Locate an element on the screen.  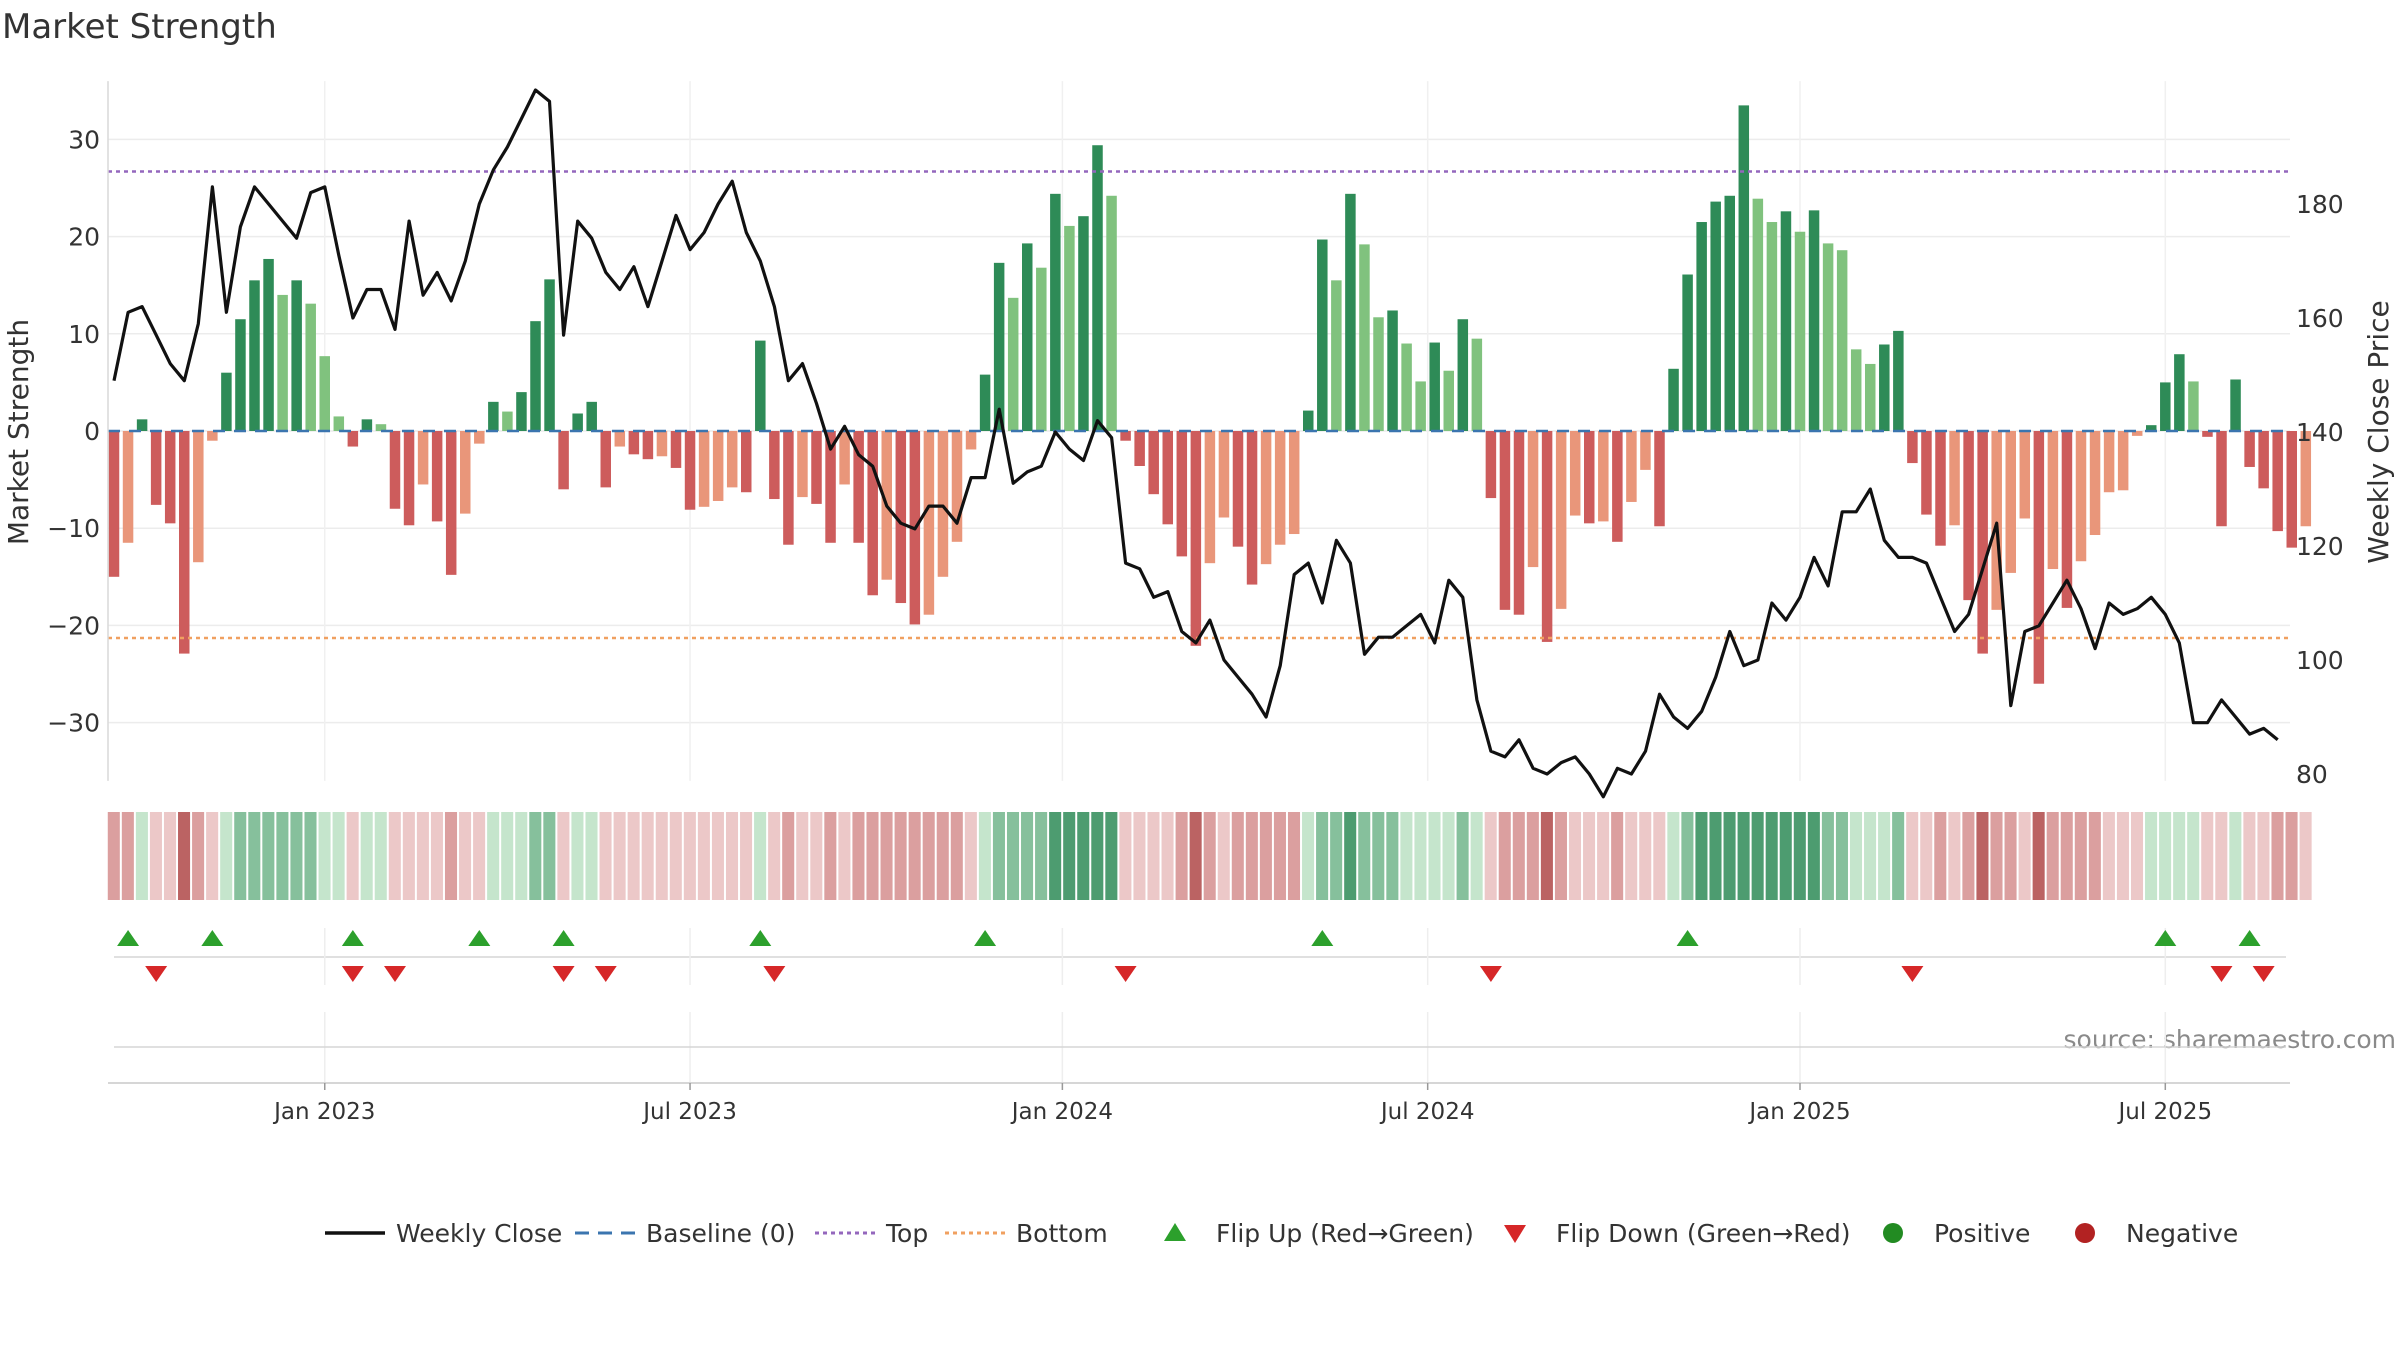
y-tick-label-right: 140 is located at coordinates (2320, 432).